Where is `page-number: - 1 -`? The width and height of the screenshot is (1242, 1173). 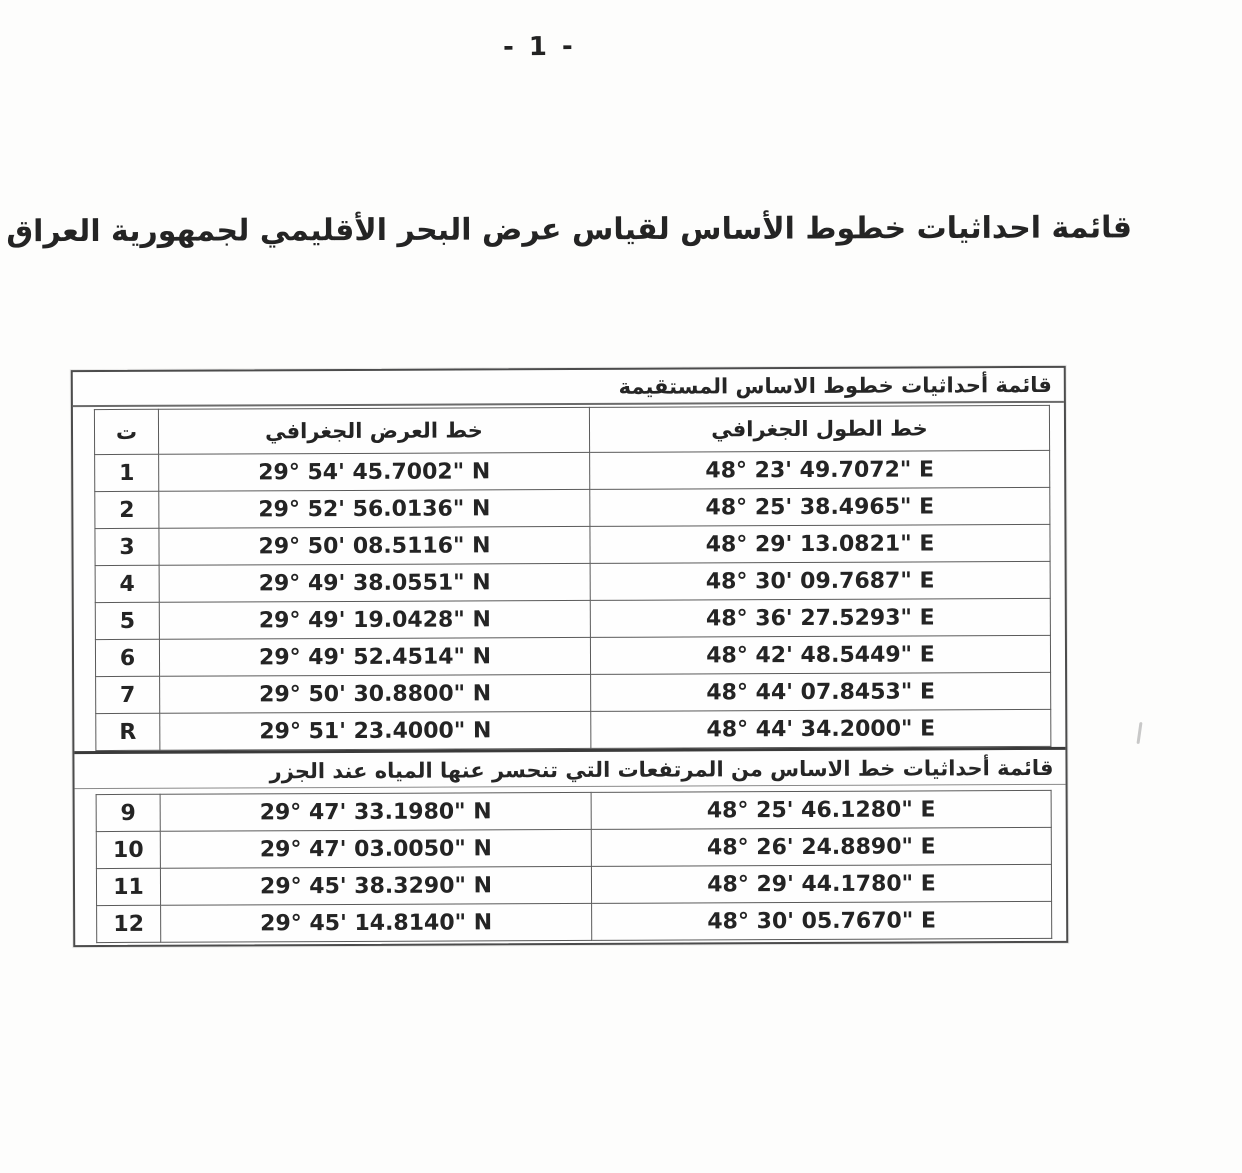
page-number: - 1 - is located at coordinates (539, 47).